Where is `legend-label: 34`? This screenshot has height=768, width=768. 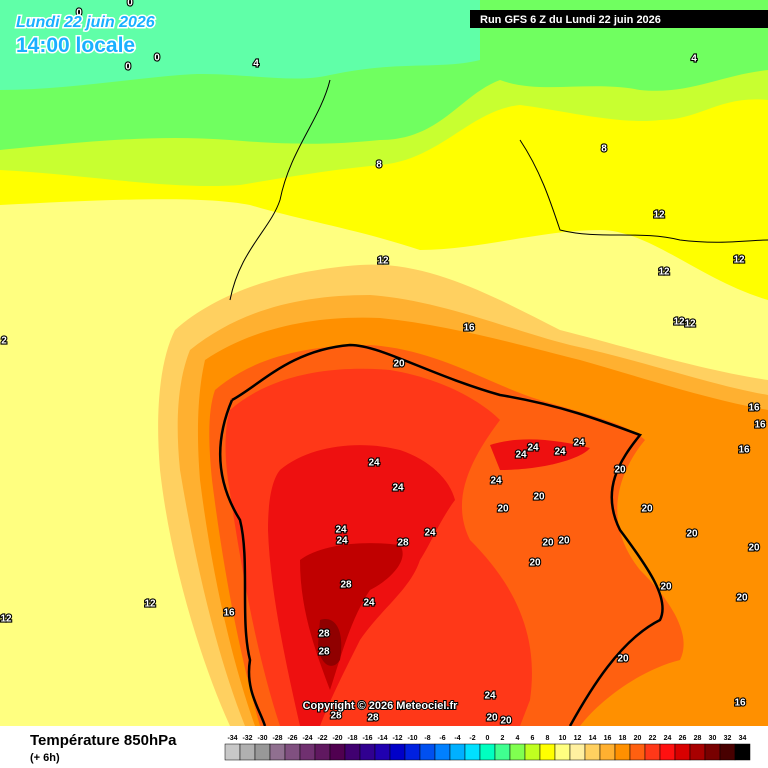
legend-label: 34 is located at coordinates (743, 738).